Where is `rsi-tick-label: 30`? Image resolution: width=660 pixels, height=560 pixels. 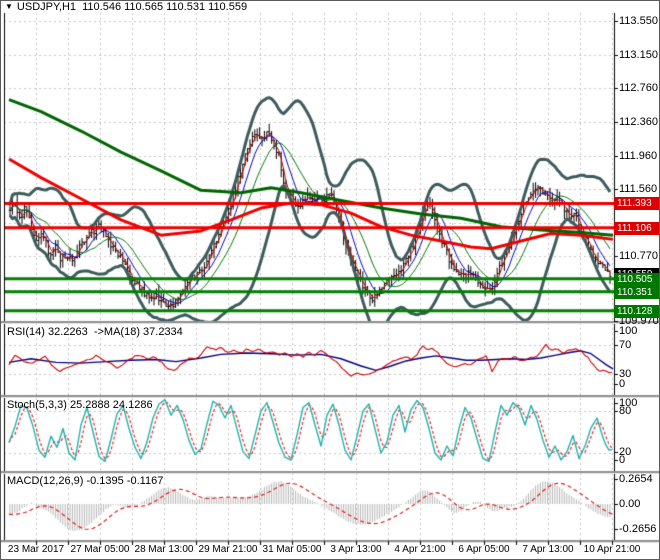 rsi-tick-label: 30 is located at coordinates (625, 374).